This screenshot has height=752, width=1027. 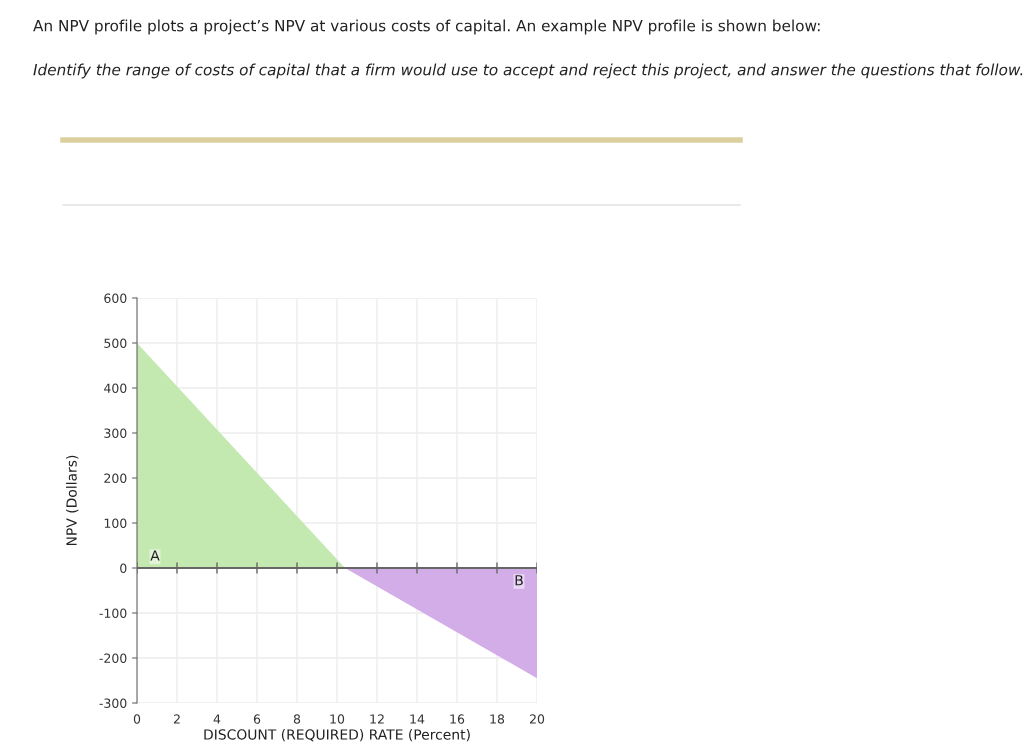 What do you see at coordinates (155, 555) in the screenshot?
I see `annotation: A` at bounding box center [155, 555].